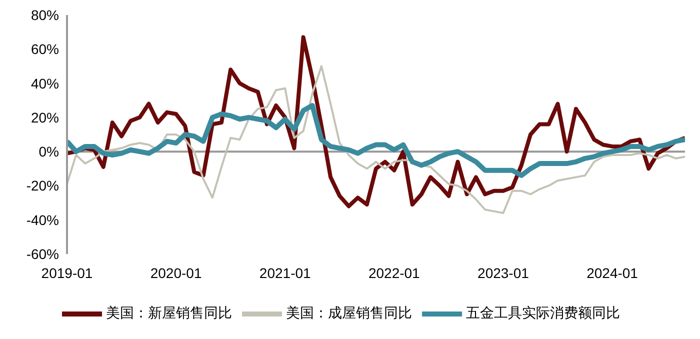 The width and height of the screenshot is (700, 339). What do you see at coordinates (612, 272) in the screenshot?
I see `x-tick-label: 2024-01` at bounding box center [612, 272].